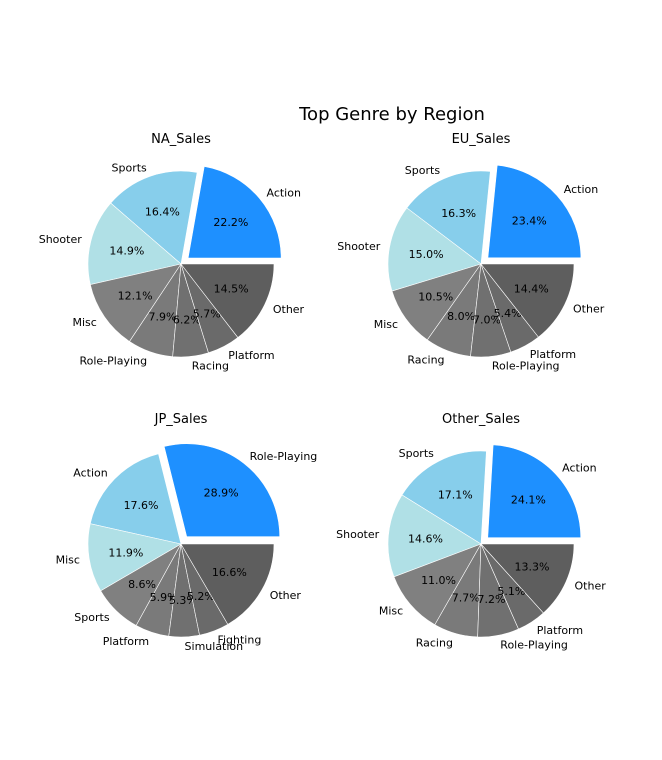  I want to click on pie-slice-percent: 5.1%, so click(511, 591).